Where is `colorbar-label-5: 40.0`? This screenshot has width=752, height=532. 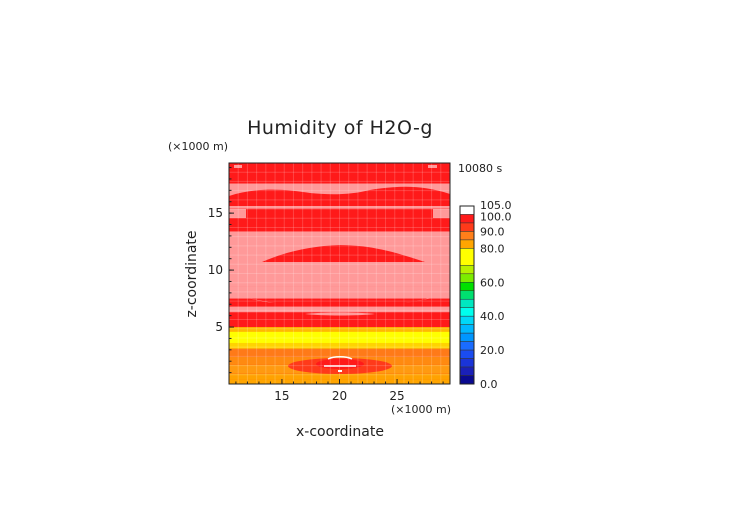
colorbar-label-5: 40.0 is located at coordinates (492, 316).